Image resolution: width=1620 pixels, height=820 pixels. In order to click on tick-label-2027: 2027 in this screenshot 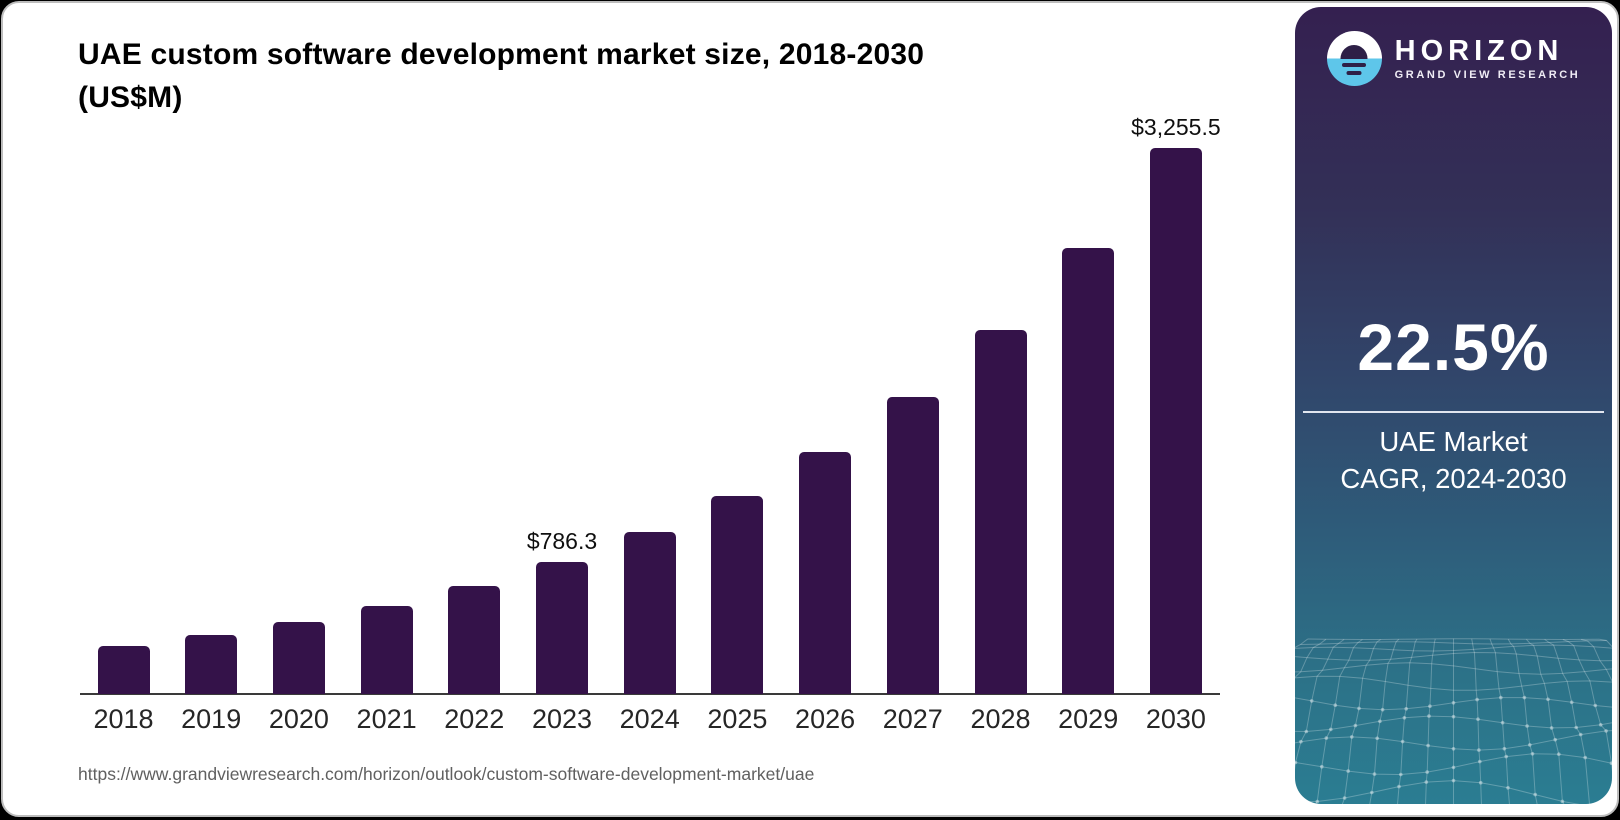, I will do `click(912, 719)`.